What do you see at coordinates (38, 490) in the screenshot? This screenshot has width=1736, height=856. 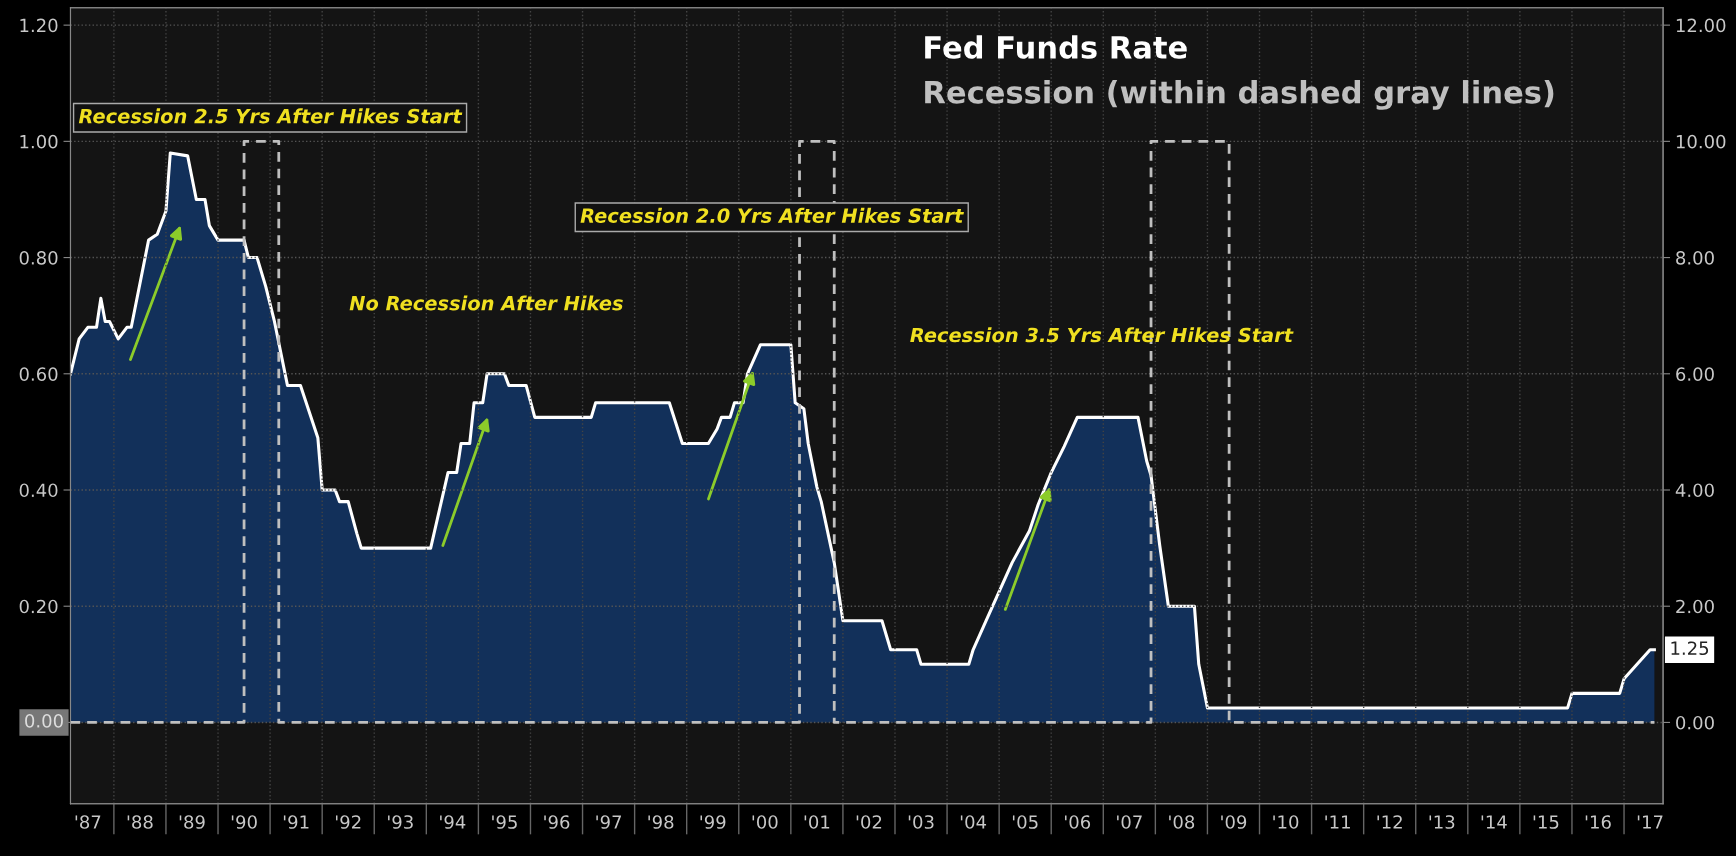 I see `y-tick-label: 0.40` at bounding box center [38, 490].